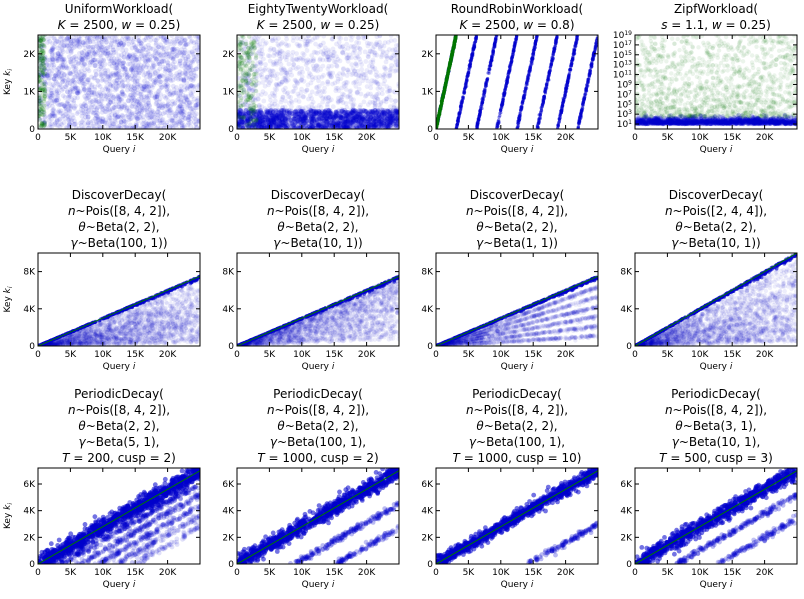 Image resolution: width=804 pixels, height=599 pixels. Describe the element at coordinates (318, 25) in the screenshot. I see `panel-title-line: K = 2500, w = 0.25)` at that location.